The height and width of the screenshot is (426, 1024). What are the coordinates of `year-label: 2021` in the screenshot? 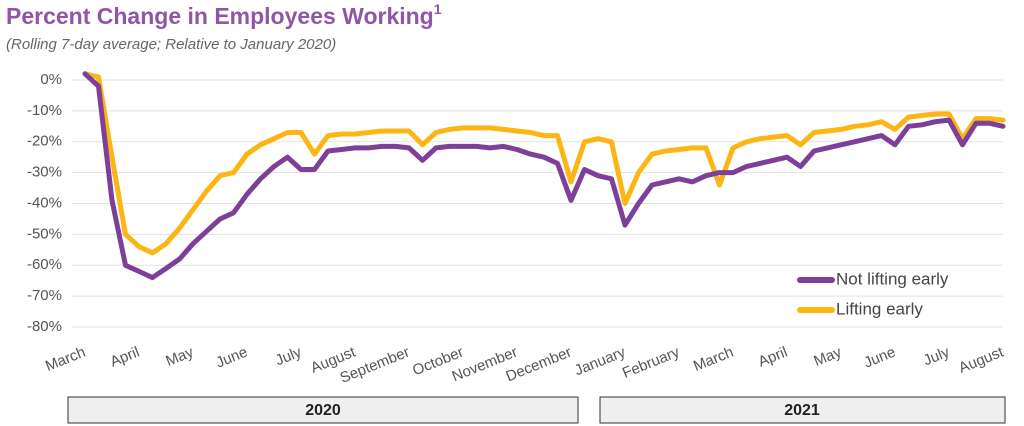 It's located at (802, 410).